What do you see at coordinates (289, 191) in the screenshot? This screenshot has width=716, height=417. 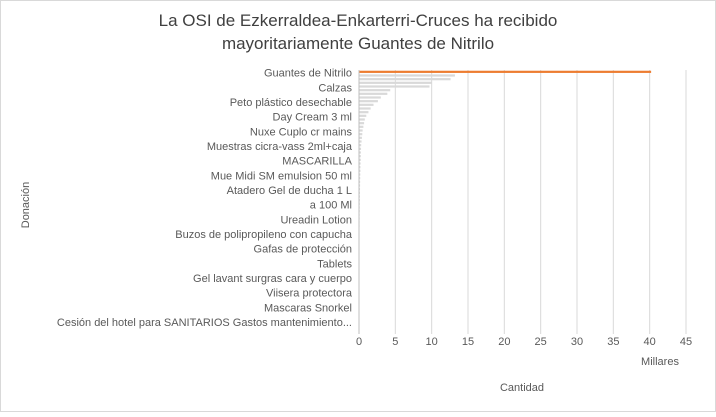 I see `y-tick-label: Atadero Gel de ducha 1 L` at bounding box center [289, 191].